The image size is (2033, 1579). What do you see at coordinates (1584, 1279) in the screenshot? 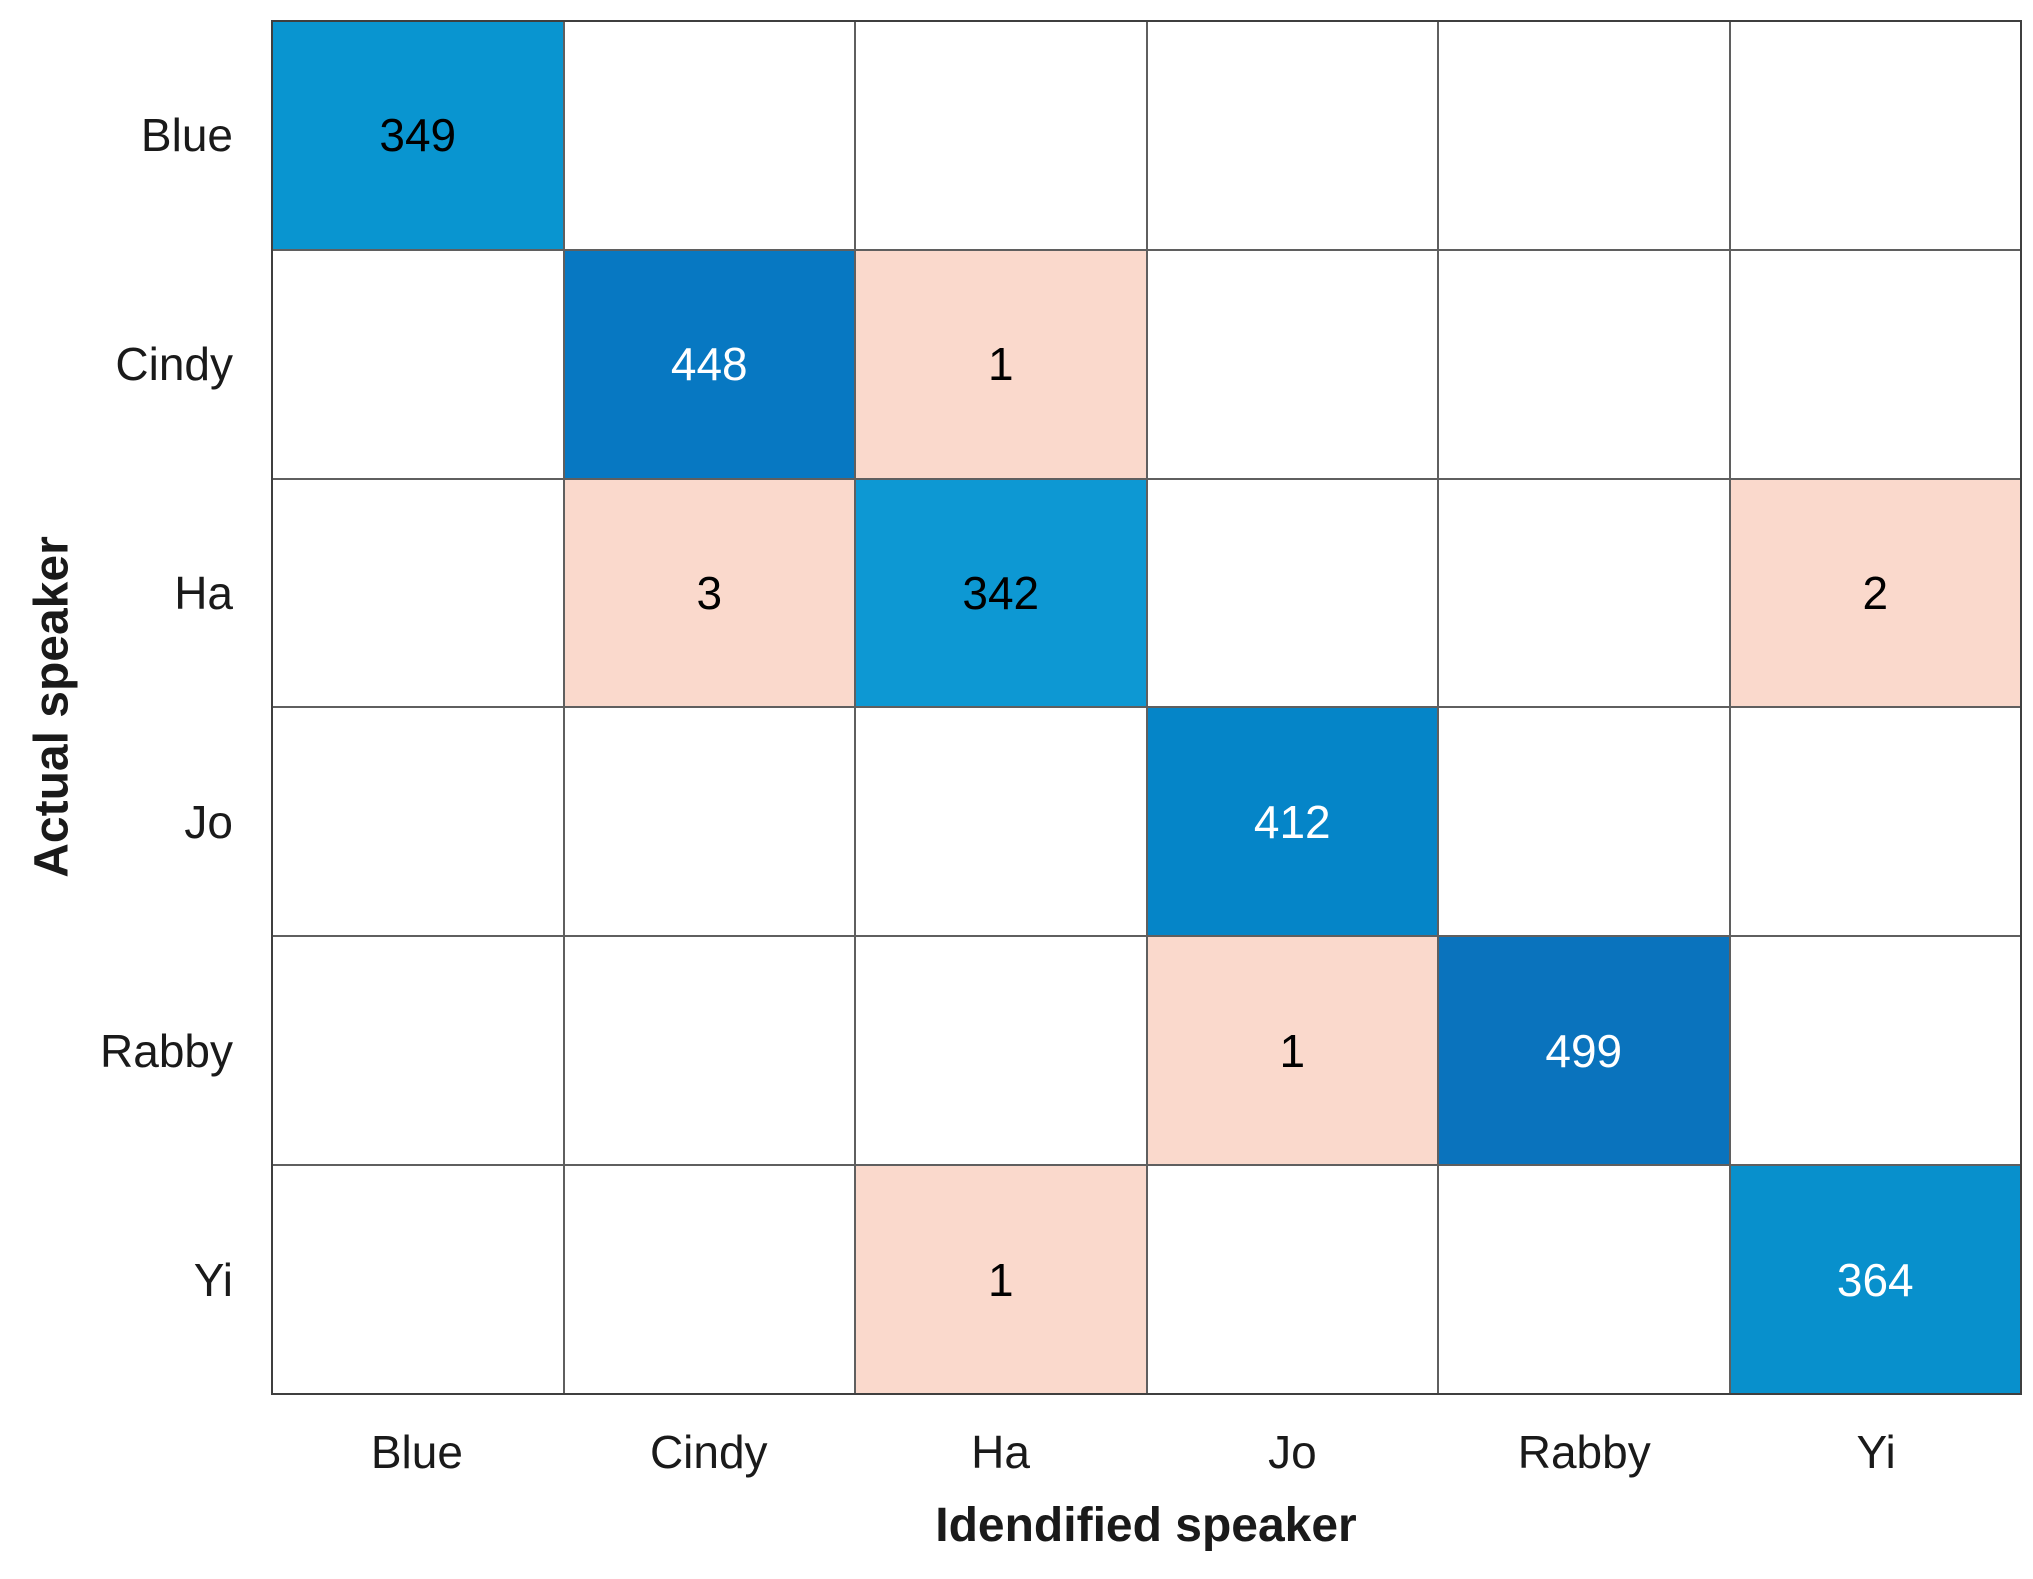
I see `cell-yi-rabby` at bounding box center [1584, 1279].